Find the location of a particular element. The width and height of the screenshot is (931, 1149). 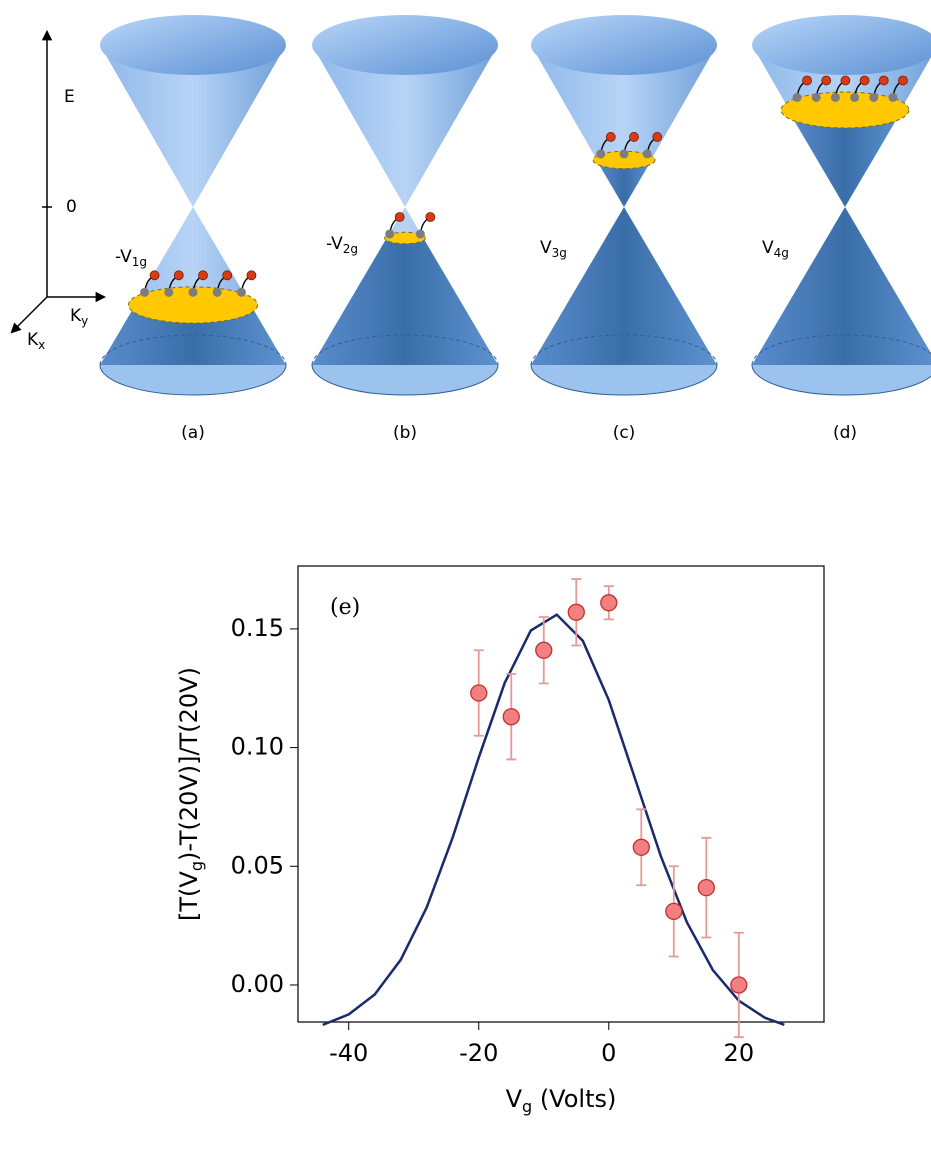

x-tick-label: 0 is located at coordinates (608, 1053).